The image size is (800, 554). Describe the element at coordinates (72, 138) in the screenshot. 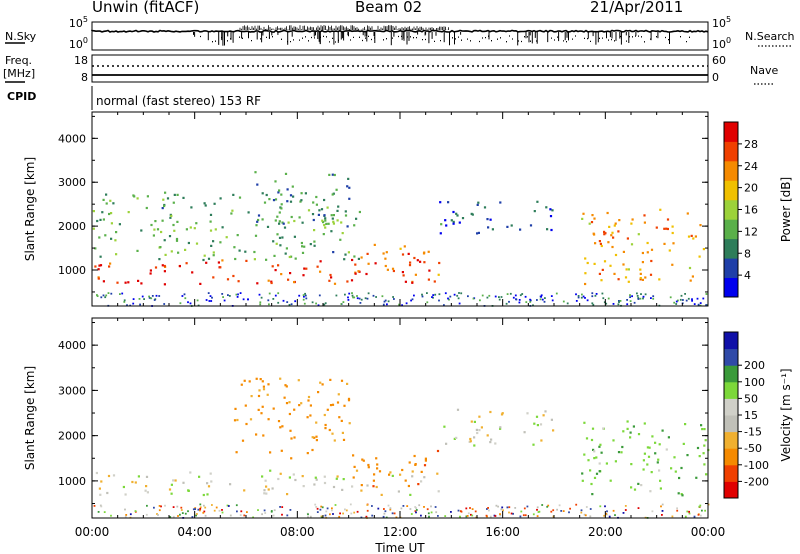

I see `ytick-label: 4000` at that location.